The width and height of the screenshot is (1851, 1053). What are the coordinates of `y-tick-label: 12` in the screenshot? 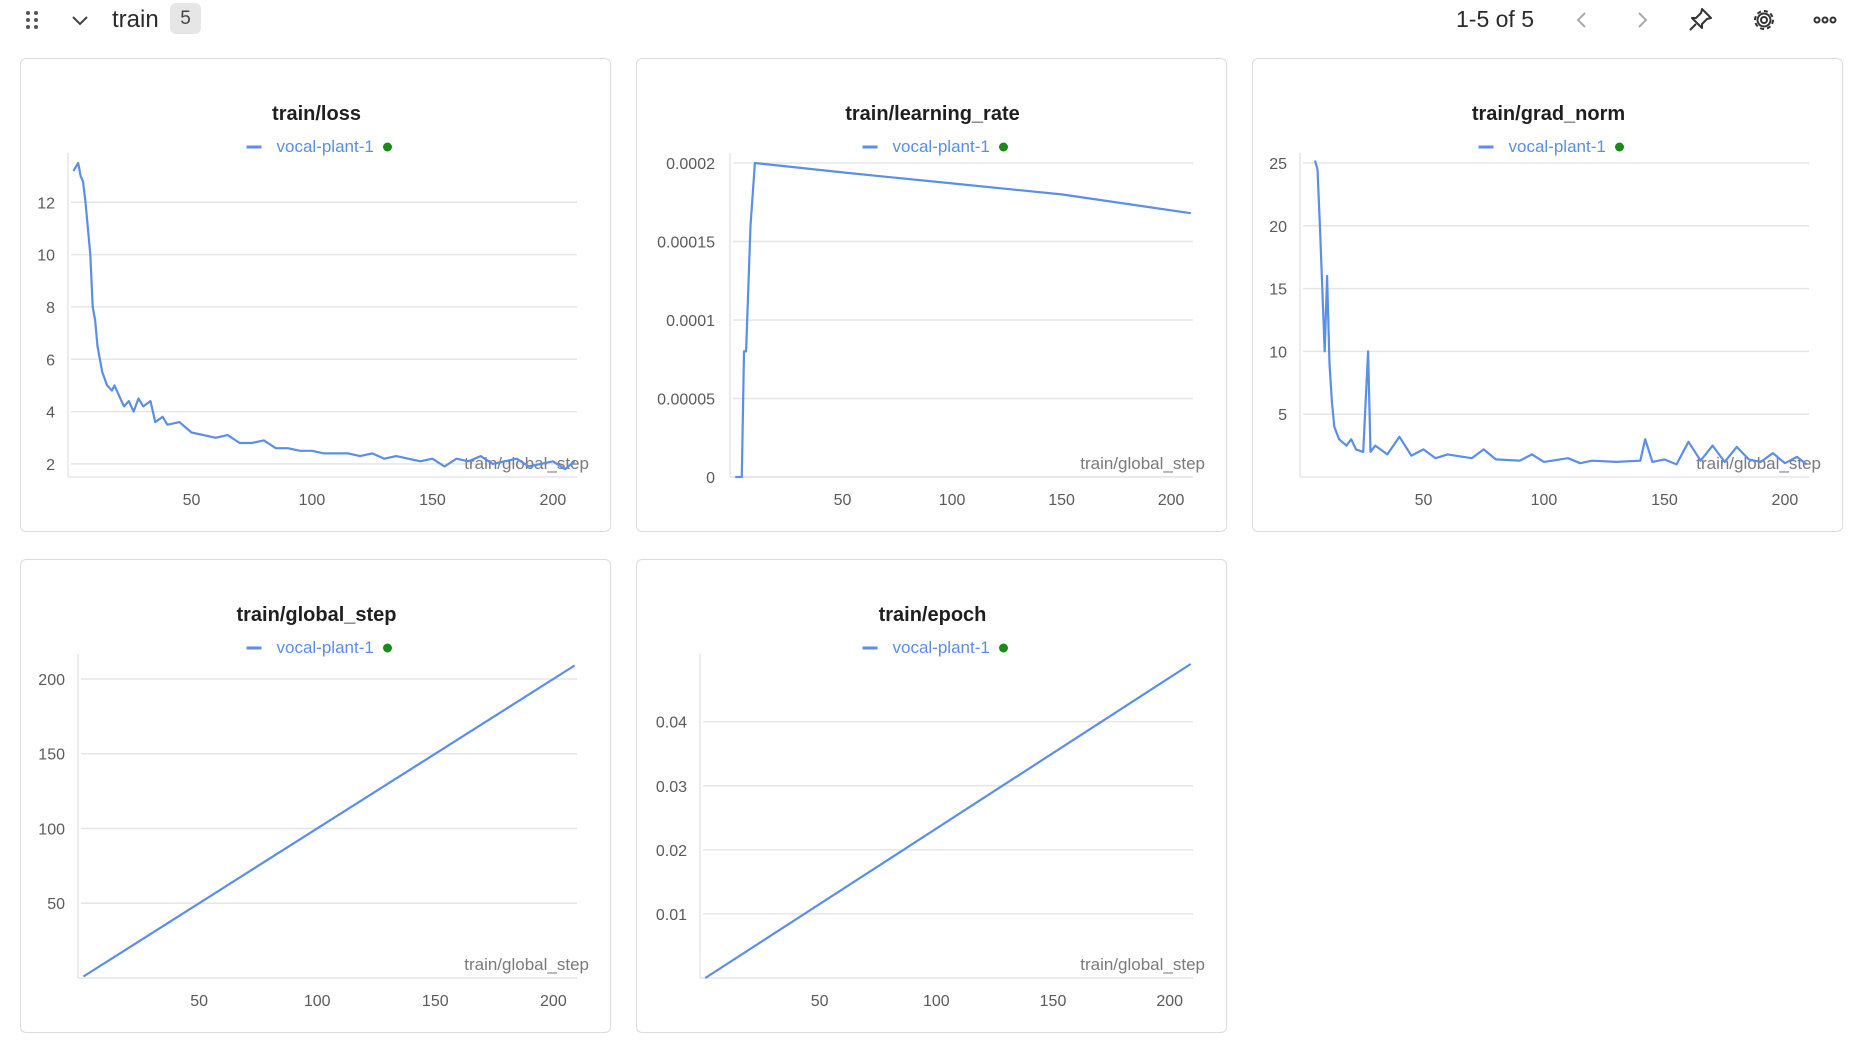 It's located at (46, 203).